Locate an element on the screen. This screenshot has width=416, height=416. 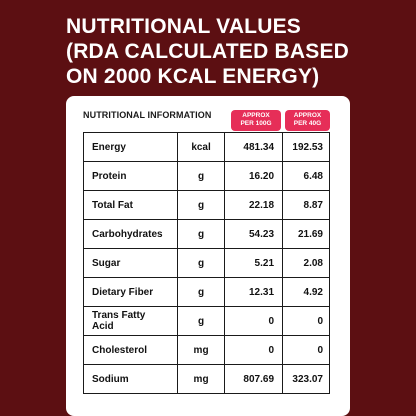
table-row: Carbohydrates g 54.23 21.69 is located at coordinates (206, 234).